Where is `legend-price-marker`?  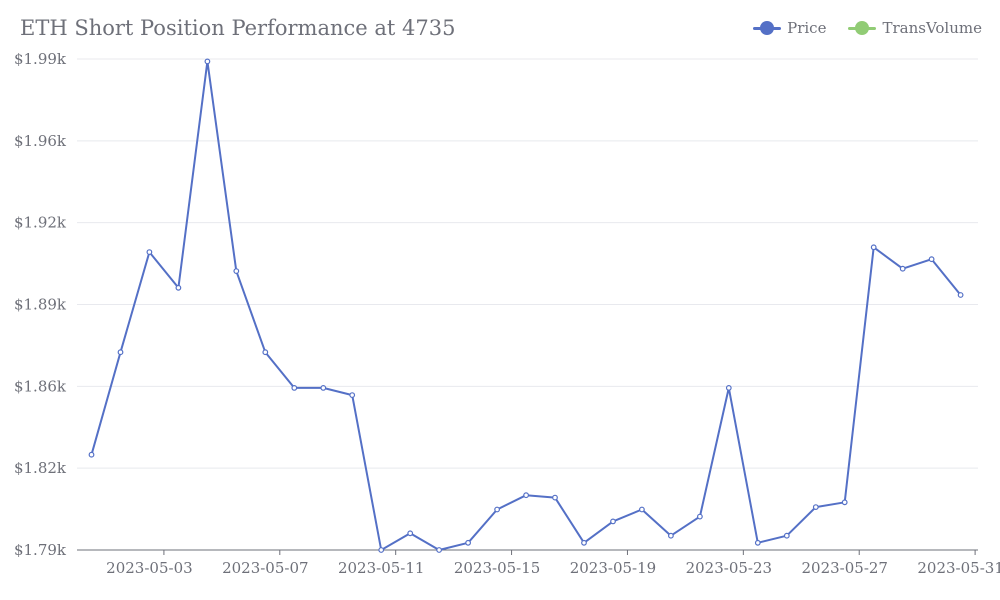 legend-price-marker is located at coordinates (767, 28).